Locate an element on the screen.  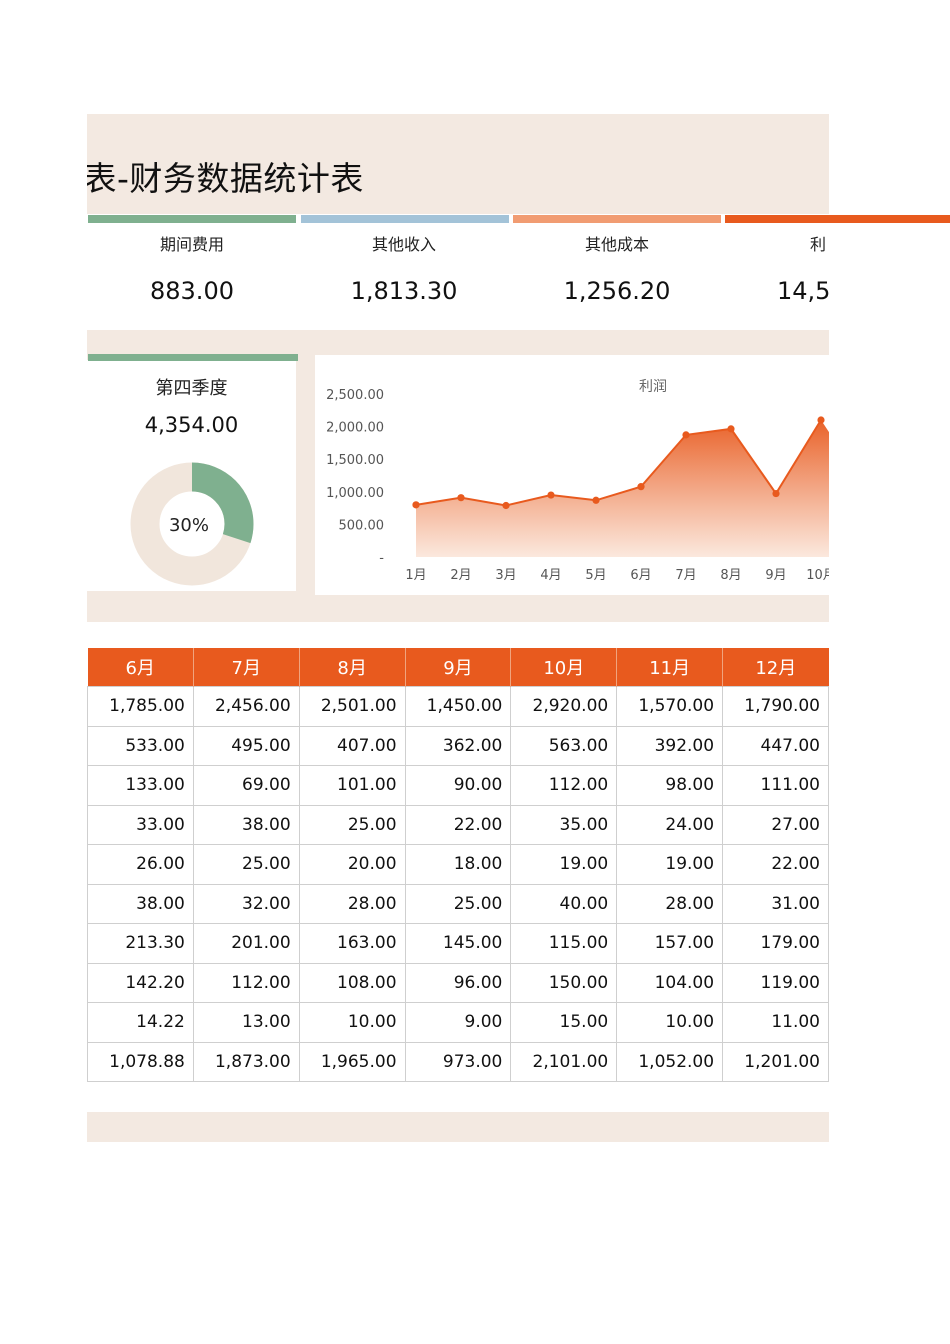
quarter-title: 第四季度 is located at coordinates (191, 388).